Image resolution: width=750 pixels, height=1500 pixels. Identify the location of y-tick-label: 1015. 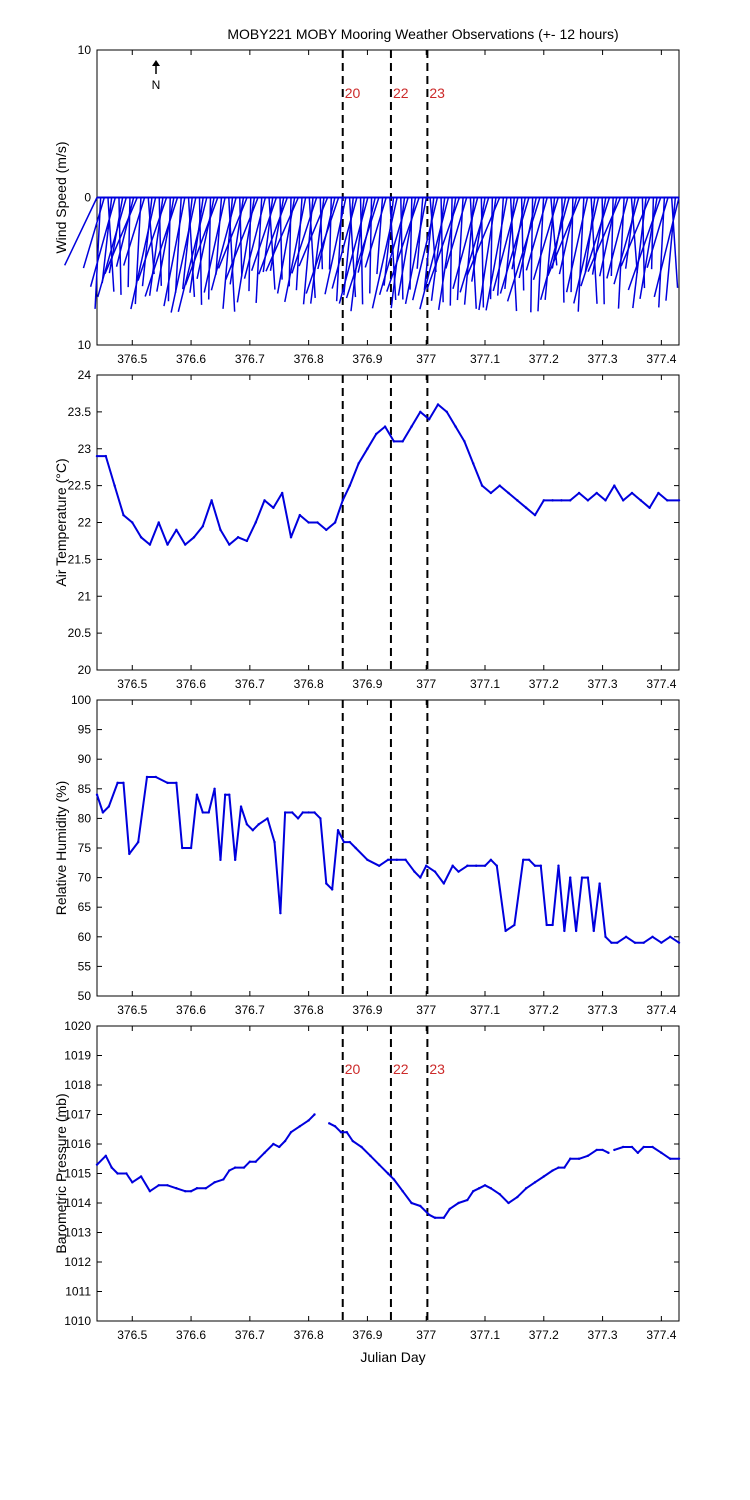
(77, 1174).